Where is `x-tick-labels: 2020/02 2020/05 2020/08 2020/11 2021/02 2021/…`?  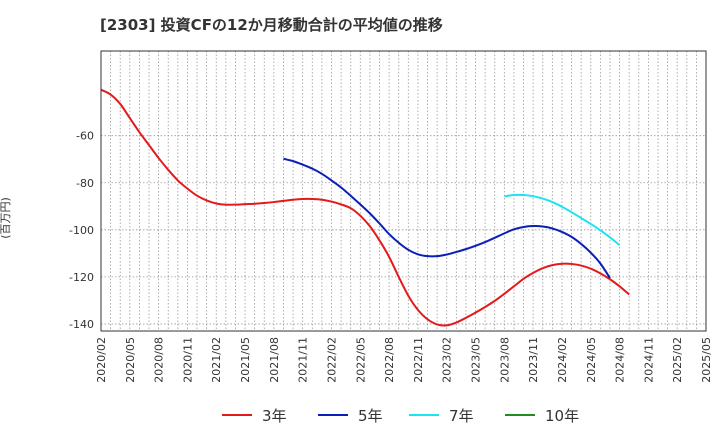
x-tick-labels: 2020/02 2020/05 2020/08 2020/11 2021/02 2021/… is located at coordinates (404, 360).